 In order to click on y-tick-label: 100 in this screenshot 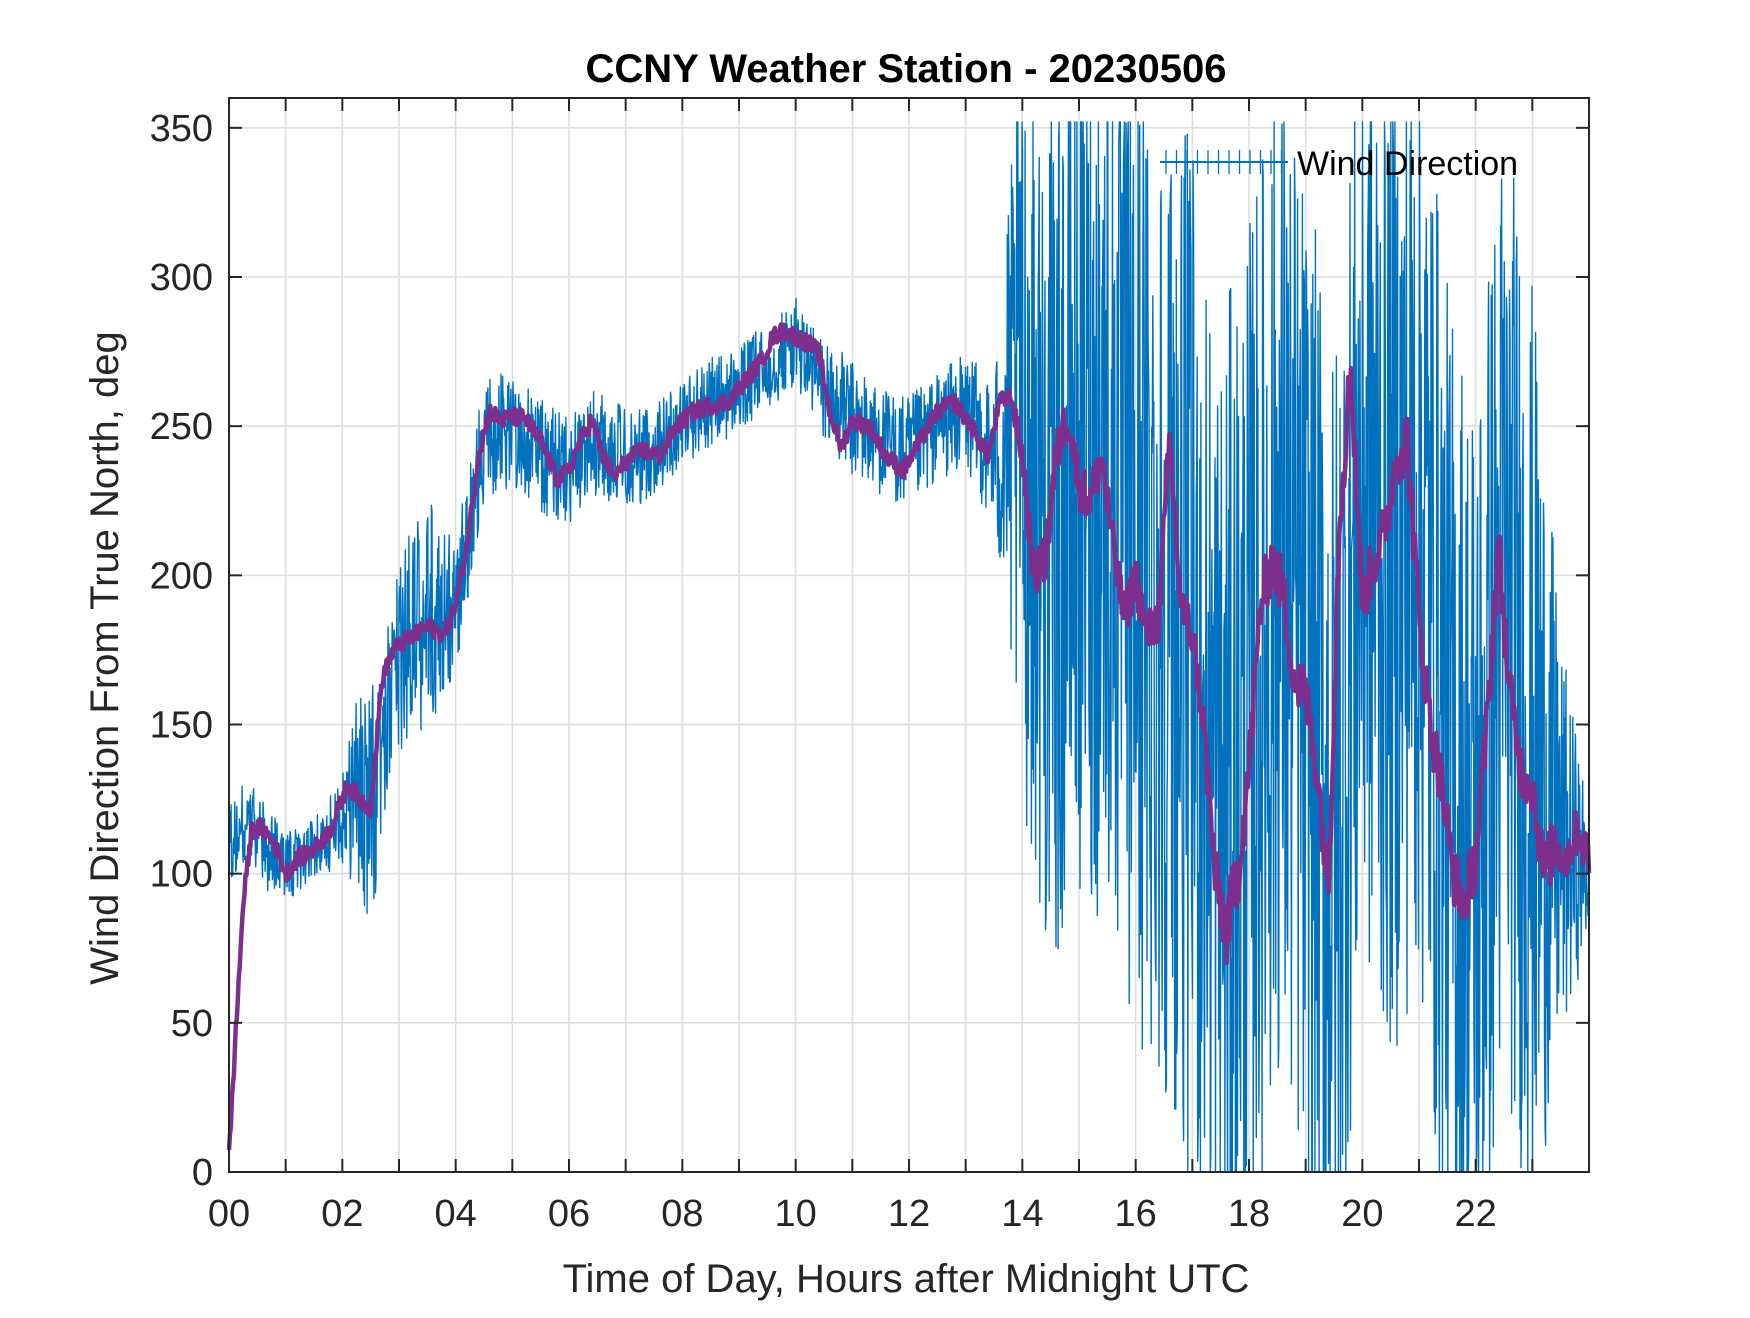, I will do `click(181, 875)`.